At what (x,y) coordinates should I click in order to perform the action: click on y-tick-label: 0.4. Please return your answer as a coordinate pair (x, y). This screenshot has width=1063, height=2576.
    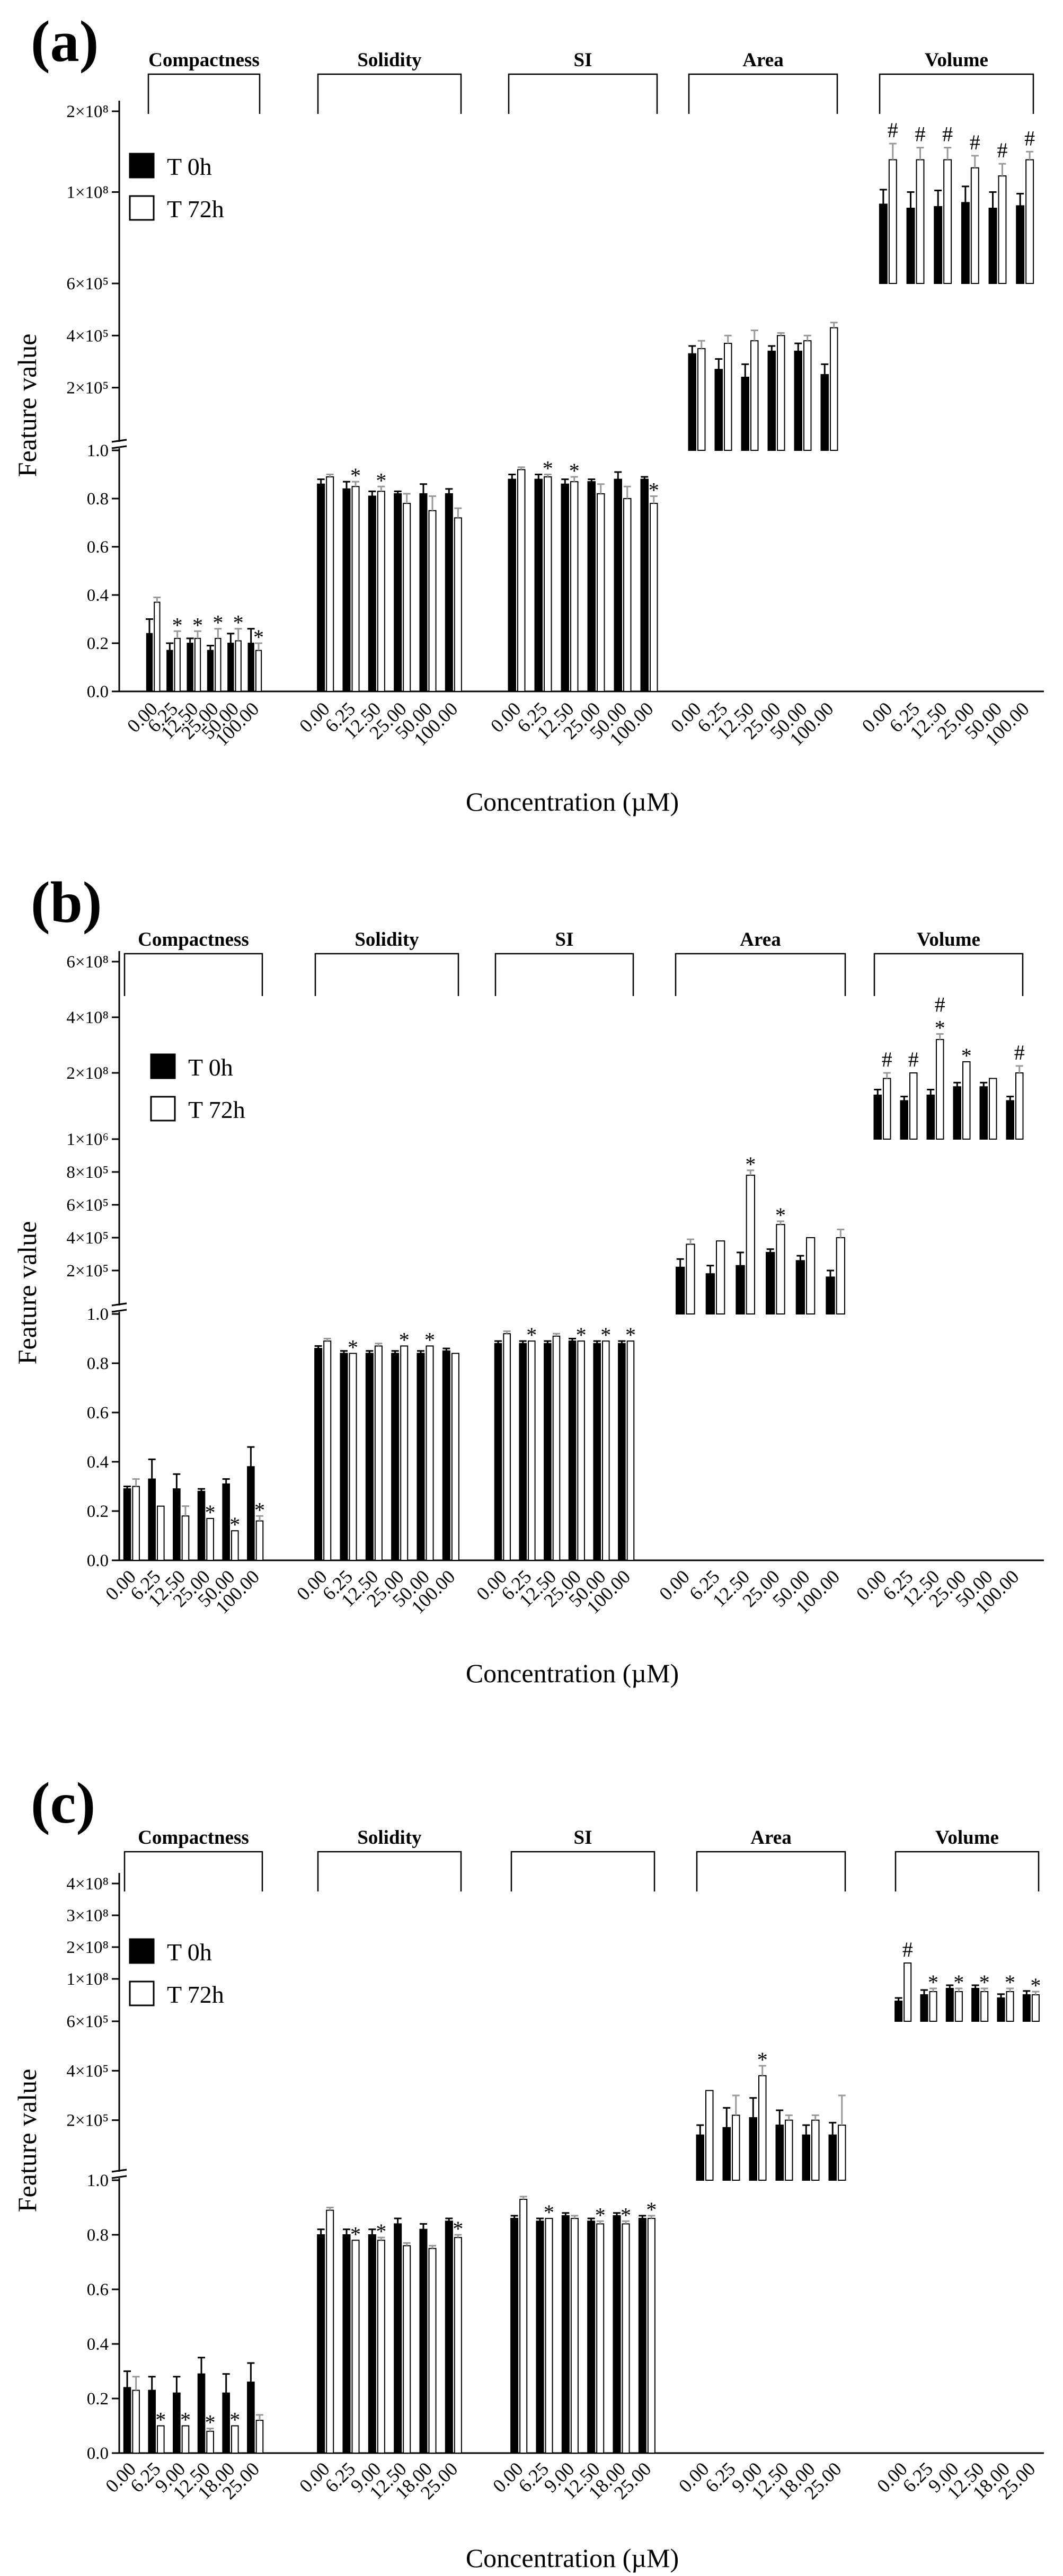
    Looking at the image, I should click on (98, 1462).